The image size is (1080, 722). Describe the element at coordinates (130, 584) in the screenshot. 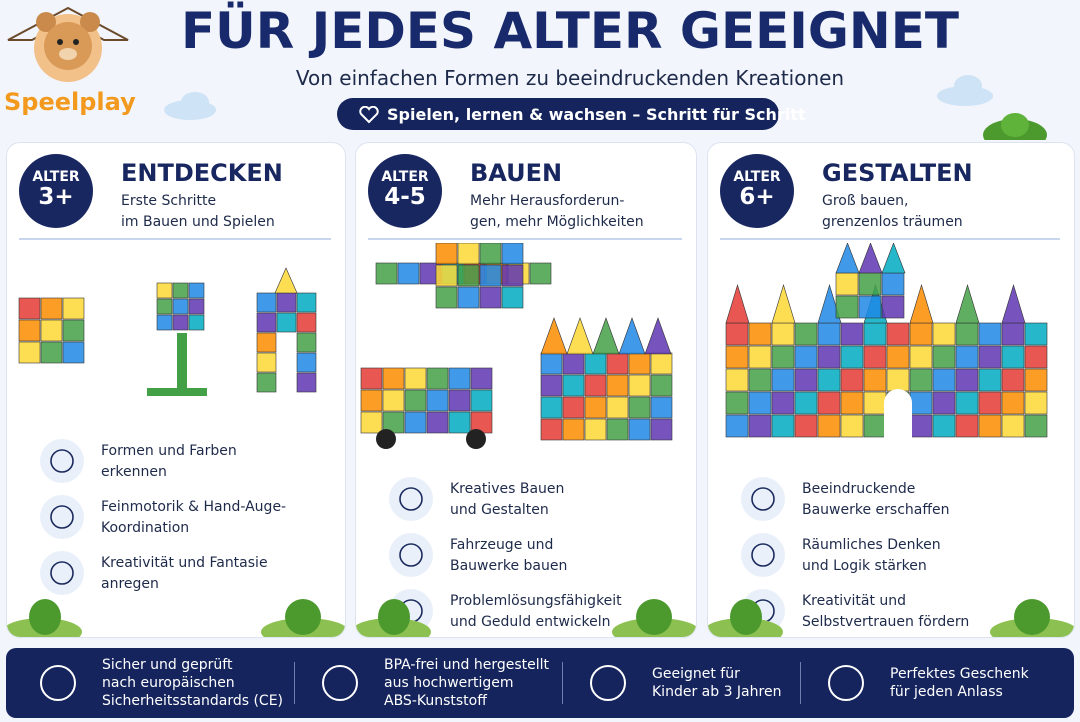

I see `feature-text: anregen` at that location.